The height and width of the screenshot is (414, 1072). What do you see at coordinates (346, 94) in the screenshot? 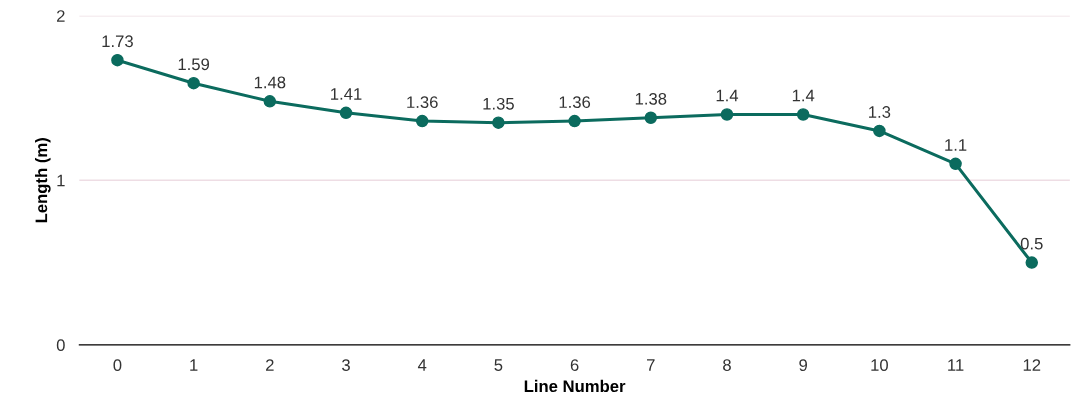
I see `data-label: 1.41` at bounding box center [346, 94].